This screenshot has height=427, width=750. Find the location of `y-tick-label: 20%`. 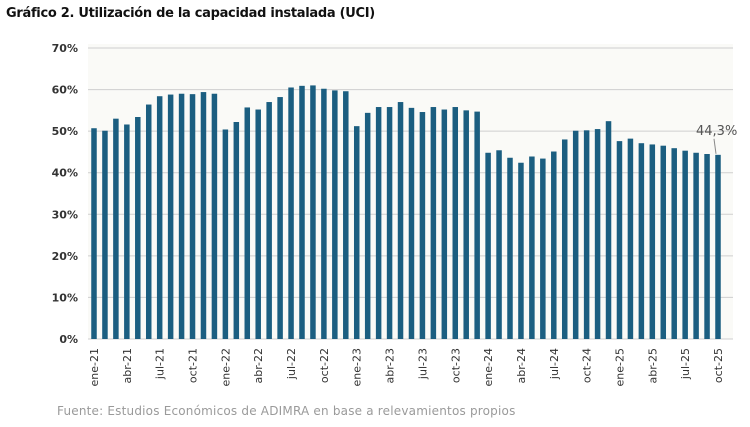

y-tick-label: 20% is located at coordinates (65, 256).